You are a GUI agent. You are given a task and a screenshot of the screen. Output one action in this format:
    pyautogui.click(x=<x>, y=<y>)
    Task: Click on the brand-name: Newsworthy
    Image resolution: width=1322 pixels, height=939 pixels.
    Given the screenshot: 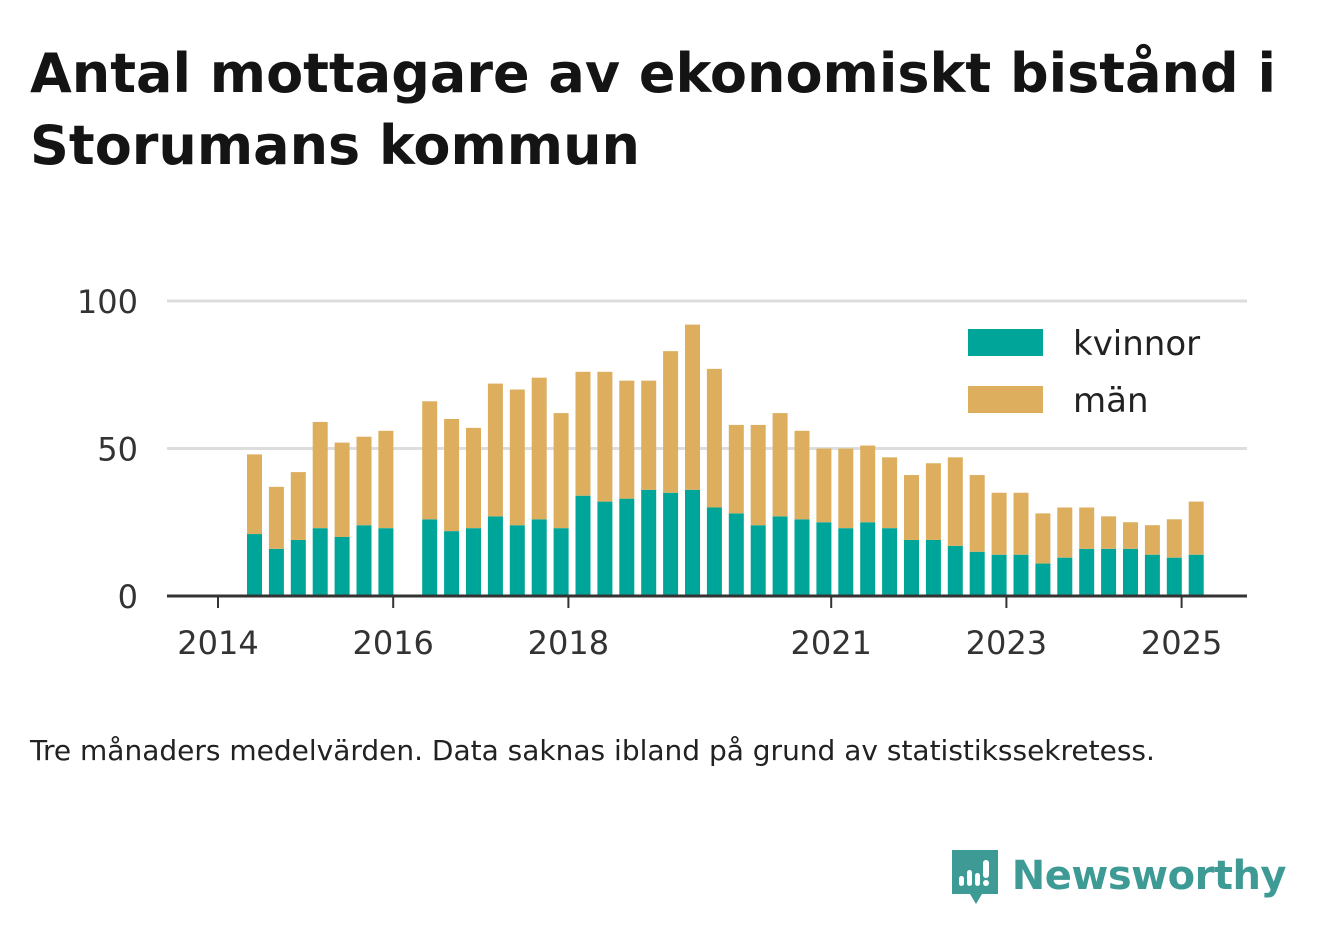 What is the action you would take?
    pyautogui.click(x=1149, y=876)
    